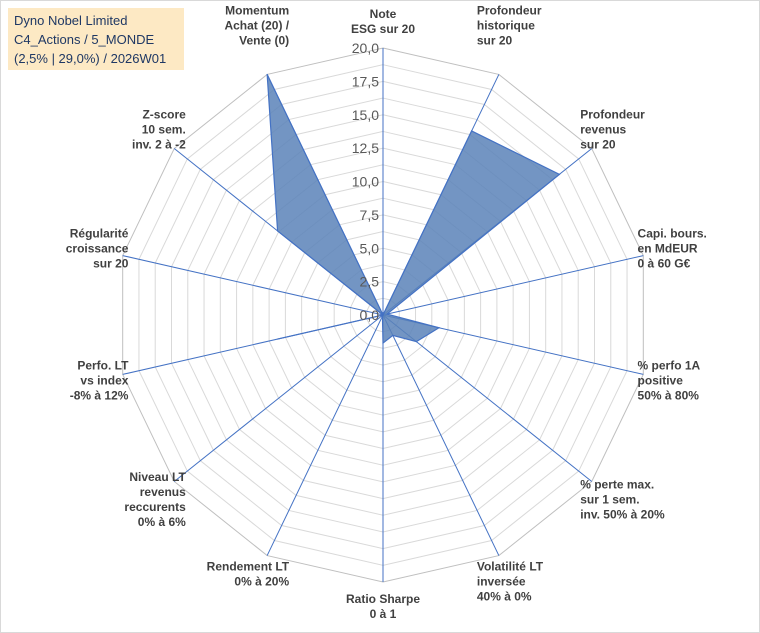 Image resolution: width=760 pixels, height=633 pixels. I want to click on category-label-line: positive, so click(661, 381).